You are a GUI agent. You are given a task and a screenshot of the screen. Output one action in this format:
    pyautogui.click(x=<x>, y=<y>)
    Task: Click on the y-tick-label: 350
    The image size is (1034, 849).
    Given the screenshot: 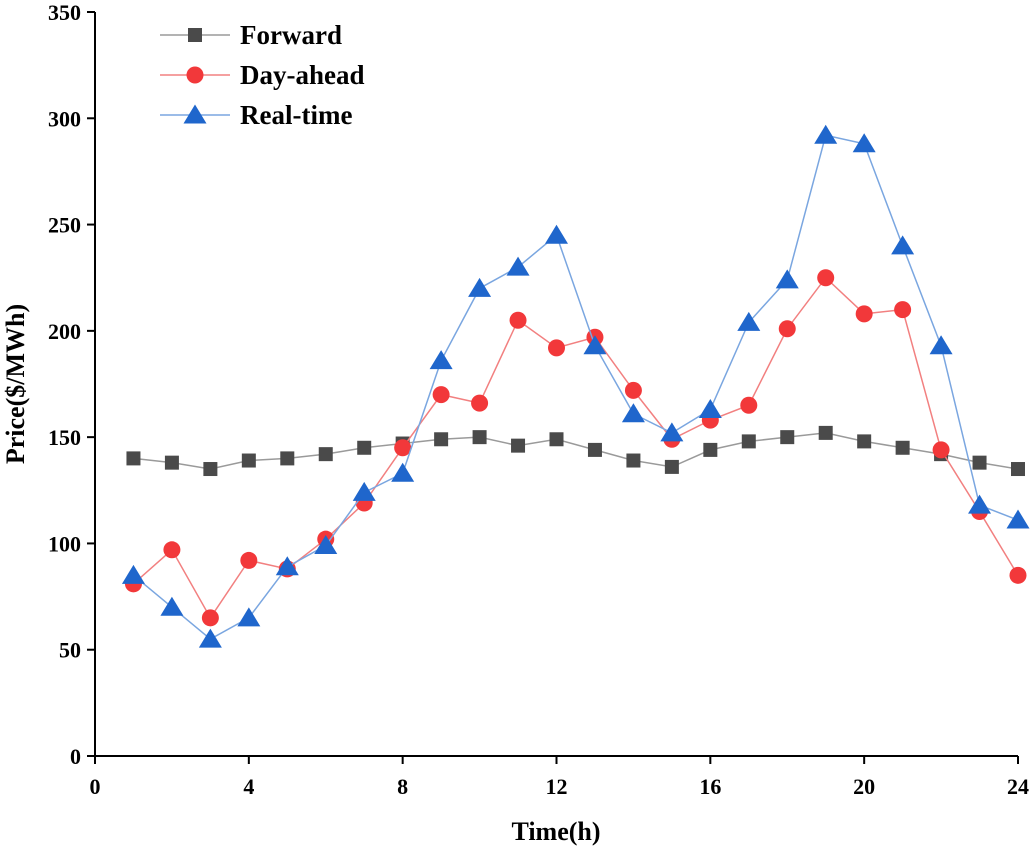 What is the action you would take?
    pyautogui.click(x=64, y=12)
    